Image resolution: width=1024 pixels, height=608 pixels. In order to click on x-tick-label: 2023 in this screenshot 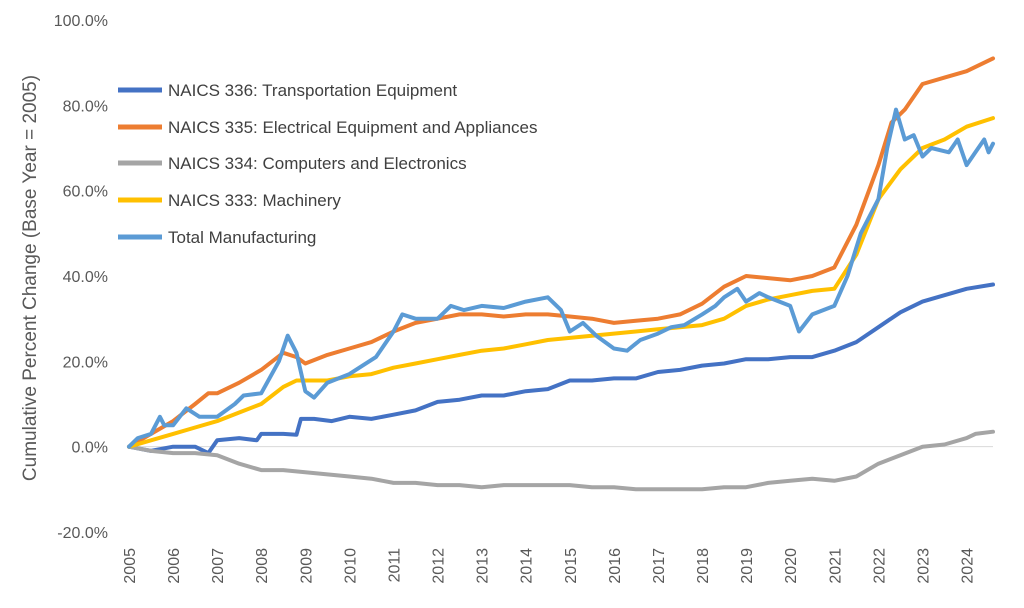, I will do `click(923, 566)`.